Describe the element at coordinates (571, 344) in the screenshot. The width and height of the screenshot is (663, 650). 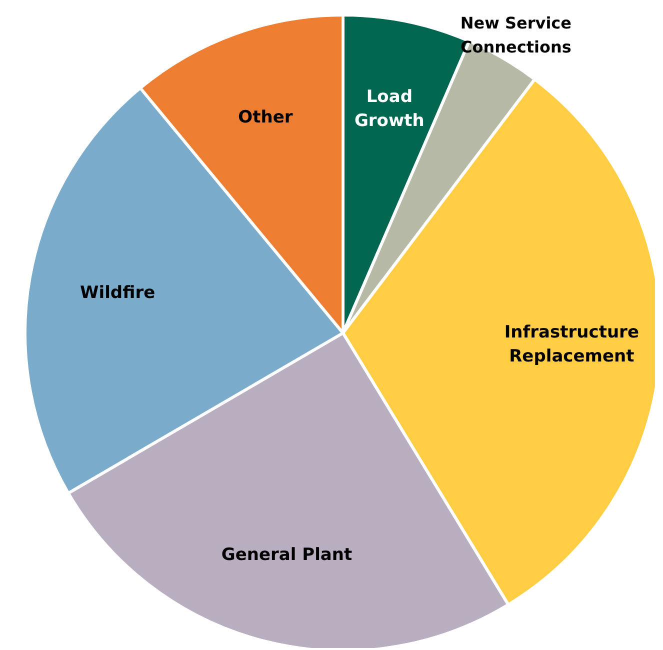
I see `slice-label: Infrastructure Replacement` at that location.